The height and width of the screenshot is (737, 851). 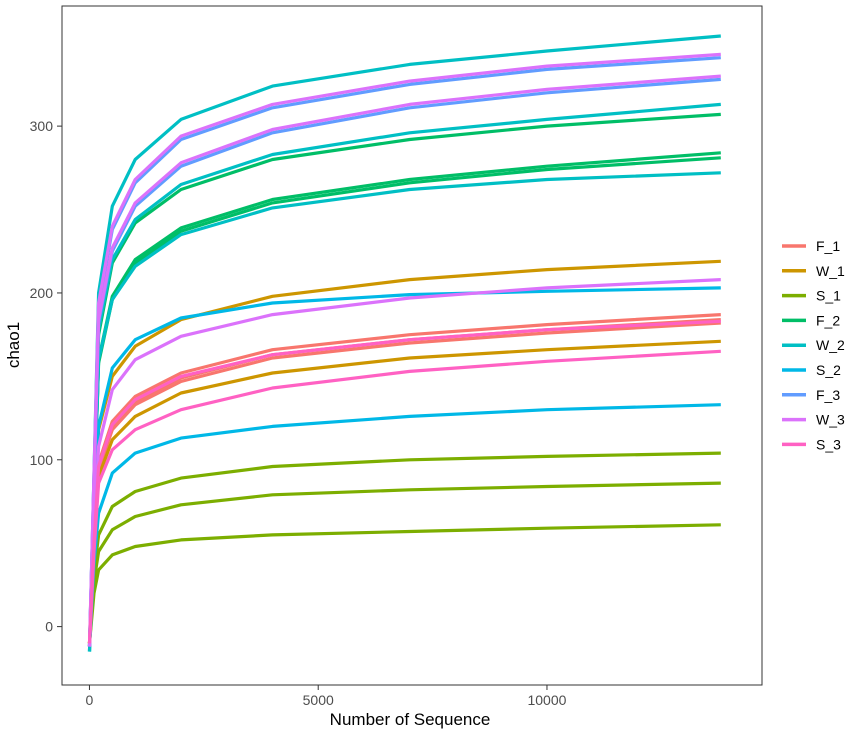 What do you see at coordinates (410, 719) in the screenshot?
I see `x-axis-title: Number of Sequence` at bounding box center [410, 719].